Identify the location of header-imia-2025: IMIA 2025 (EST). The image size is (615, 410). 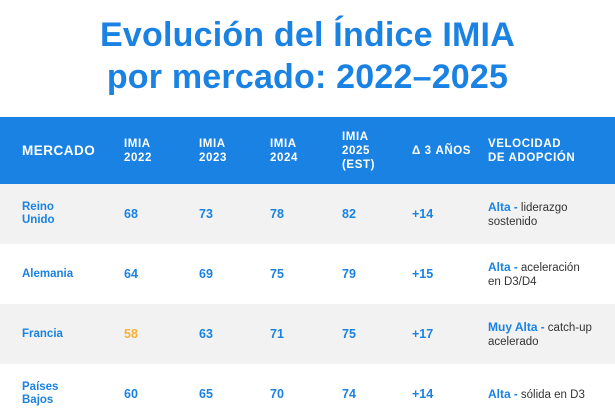
(359, 150).